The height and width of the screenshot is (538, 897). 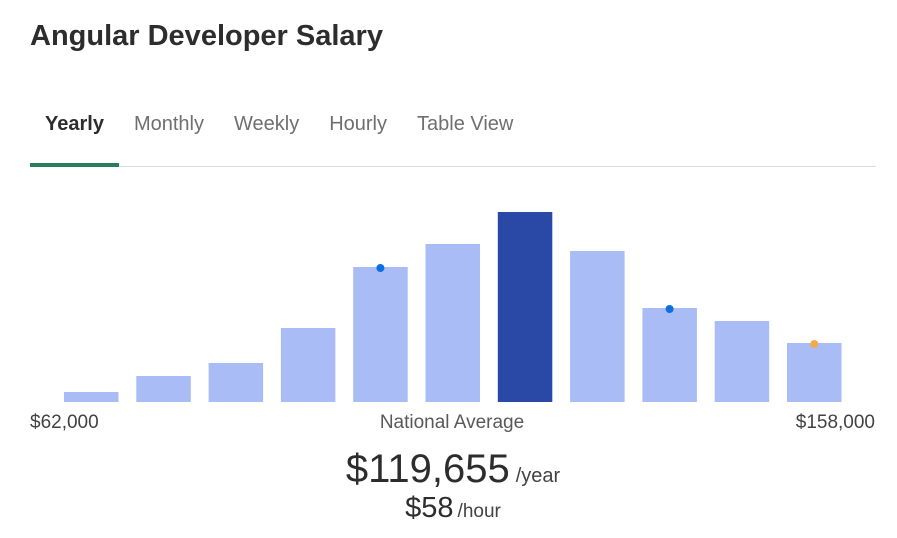 I want to click on tab-table-view: Table View, so click(x=465, y=124).